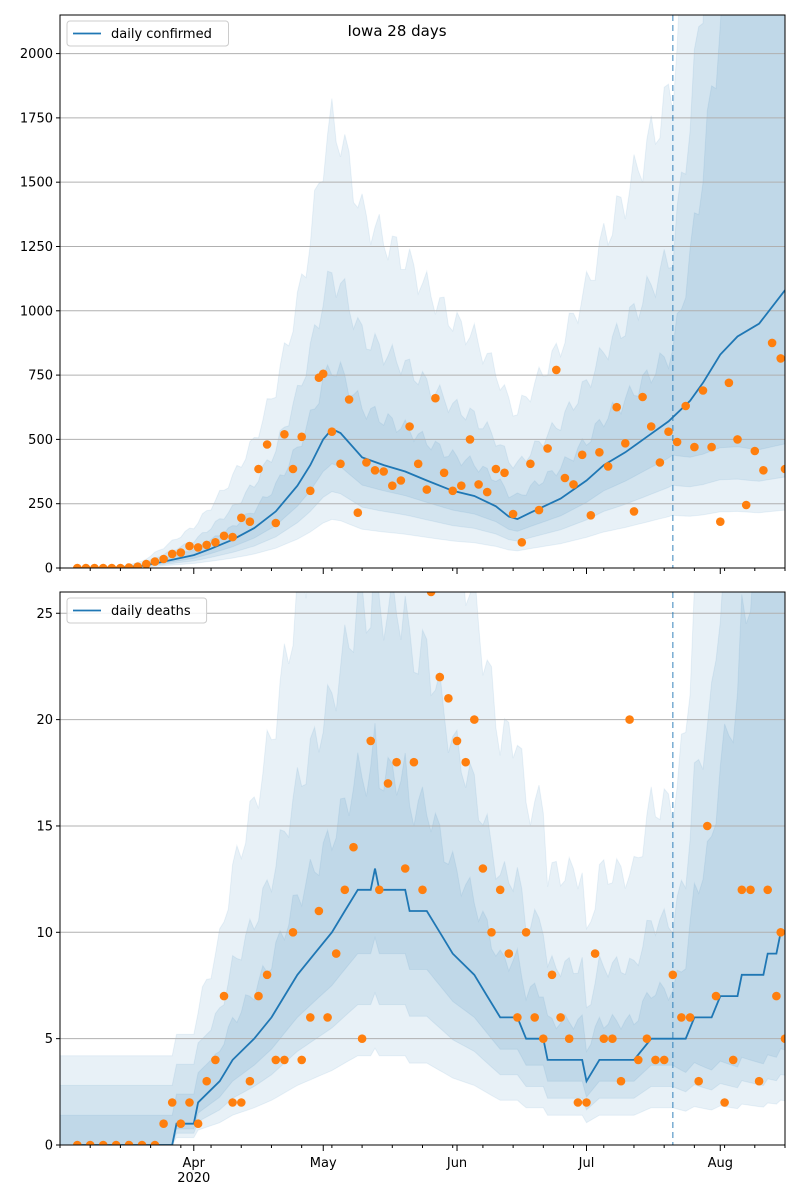 The width and height of the screenshot is (800, 1204). Describe the element at coordinates (49, 569) in the screenshot. I see `y-tick-label: 0` at that location.